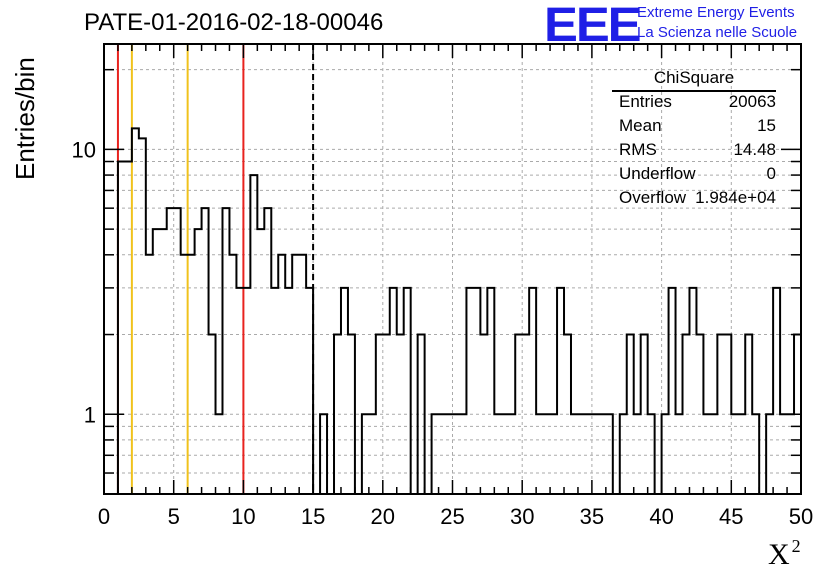  What do you see at coordinates (717, 32) in the screenshot?
I see `logo-line-2: La Scienza nelle Scuole` at bounding box center [717, 32].